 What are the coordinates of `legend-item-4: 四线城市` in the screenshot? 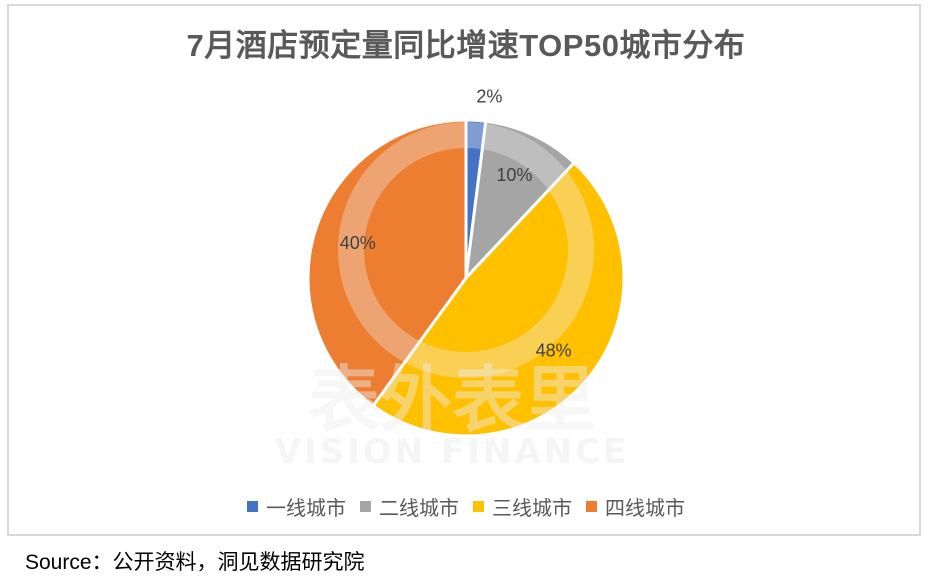 It's located at (635, 506).